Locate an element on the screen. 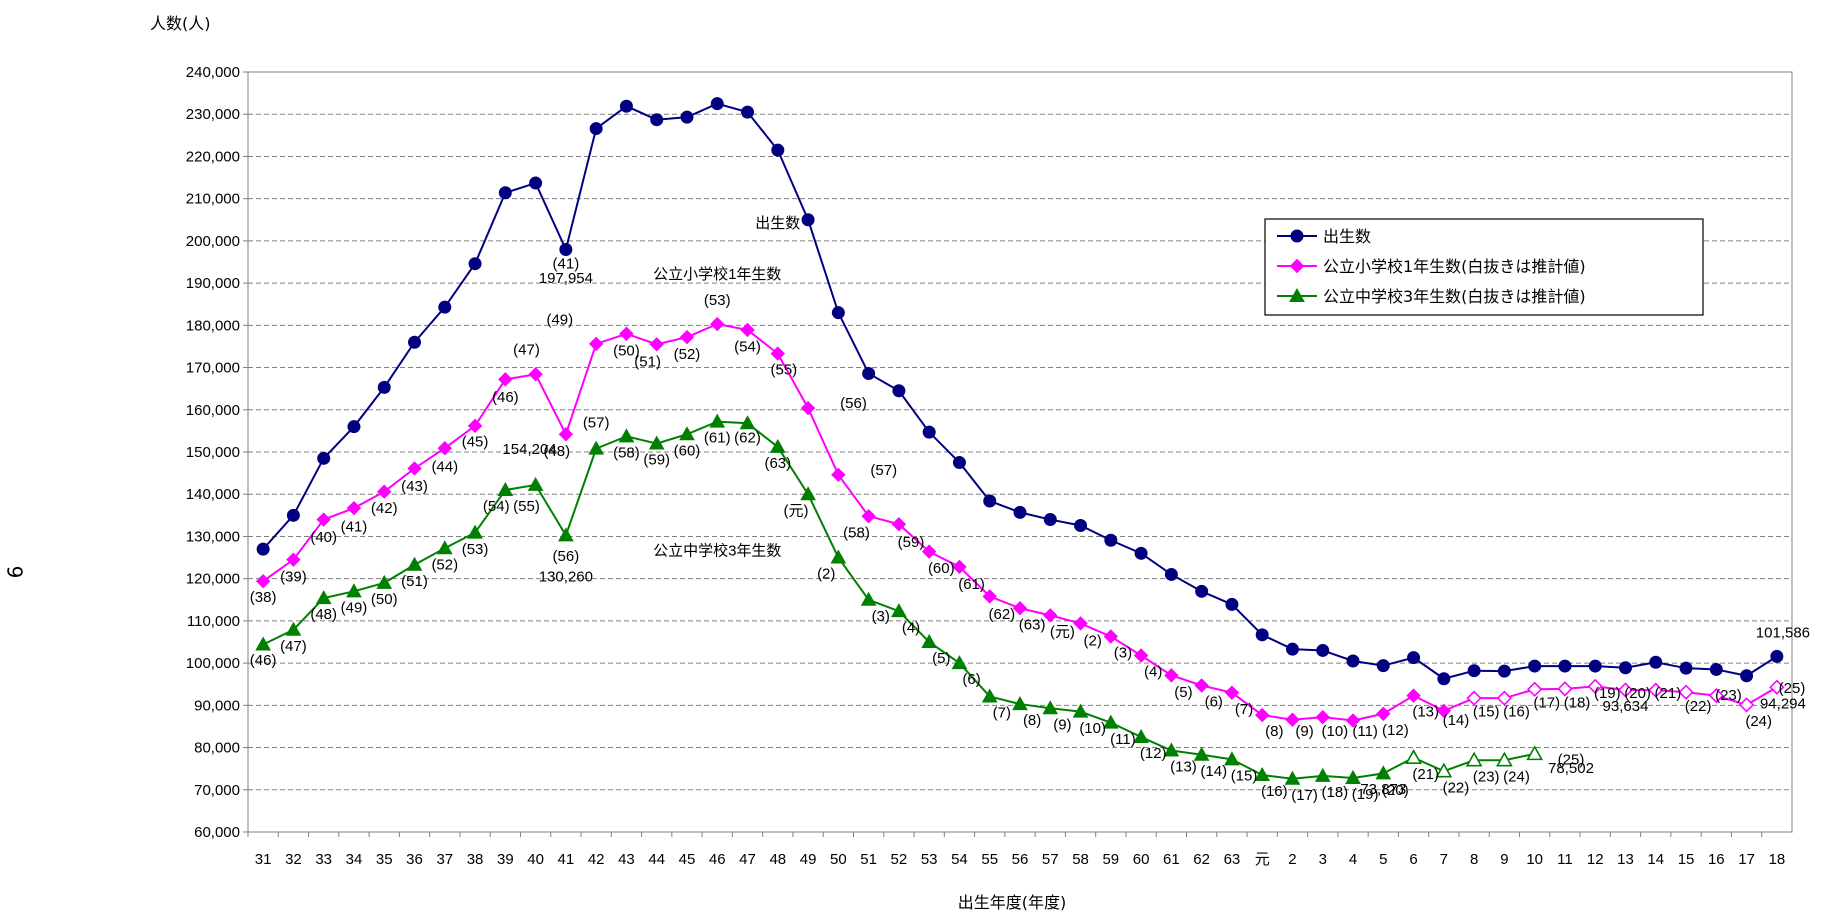 The image size is (1834, 914). data-label: (21) is located at coordinates (1668, 693).